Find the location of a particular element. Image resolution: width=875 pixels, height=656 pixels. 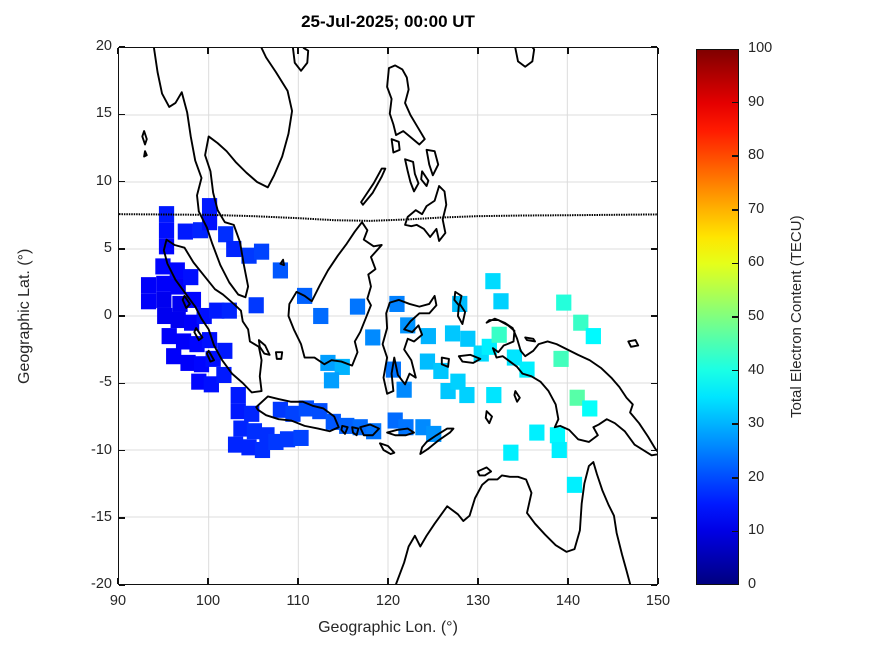

coastline-luzon is located at coordinates (406, 104).